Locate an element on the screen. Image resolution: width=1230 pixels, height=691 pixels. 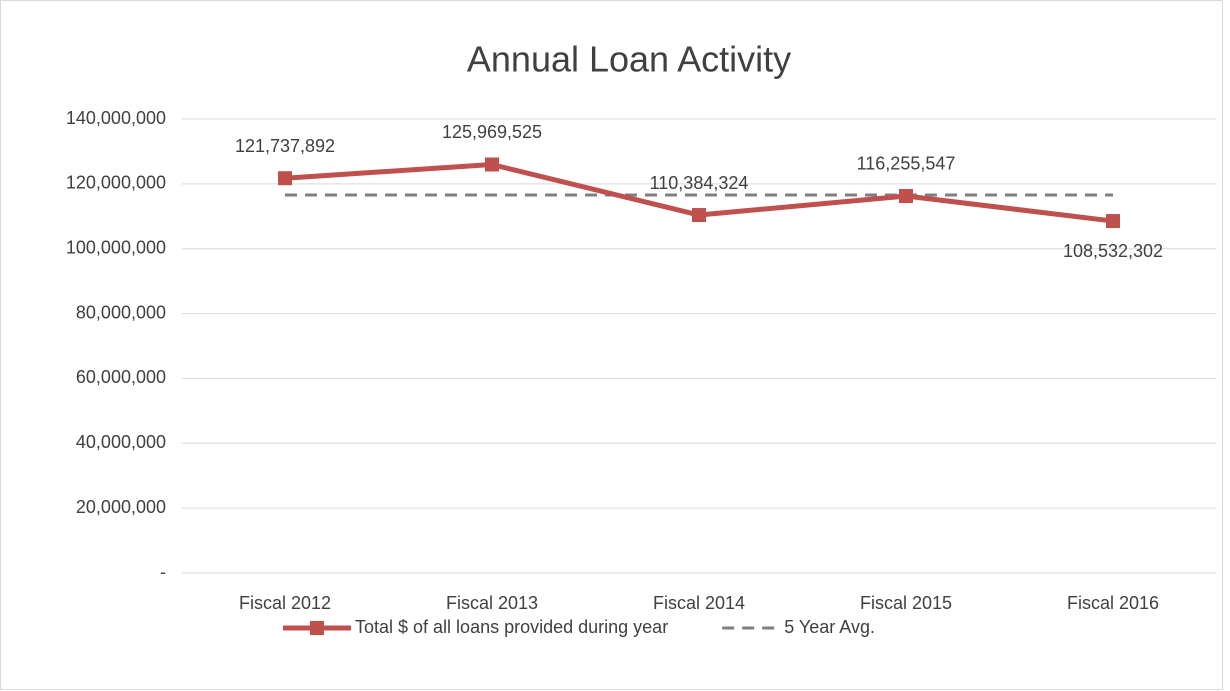
y-tick-label: 100,000,000 is located at coordinates (116, 247).